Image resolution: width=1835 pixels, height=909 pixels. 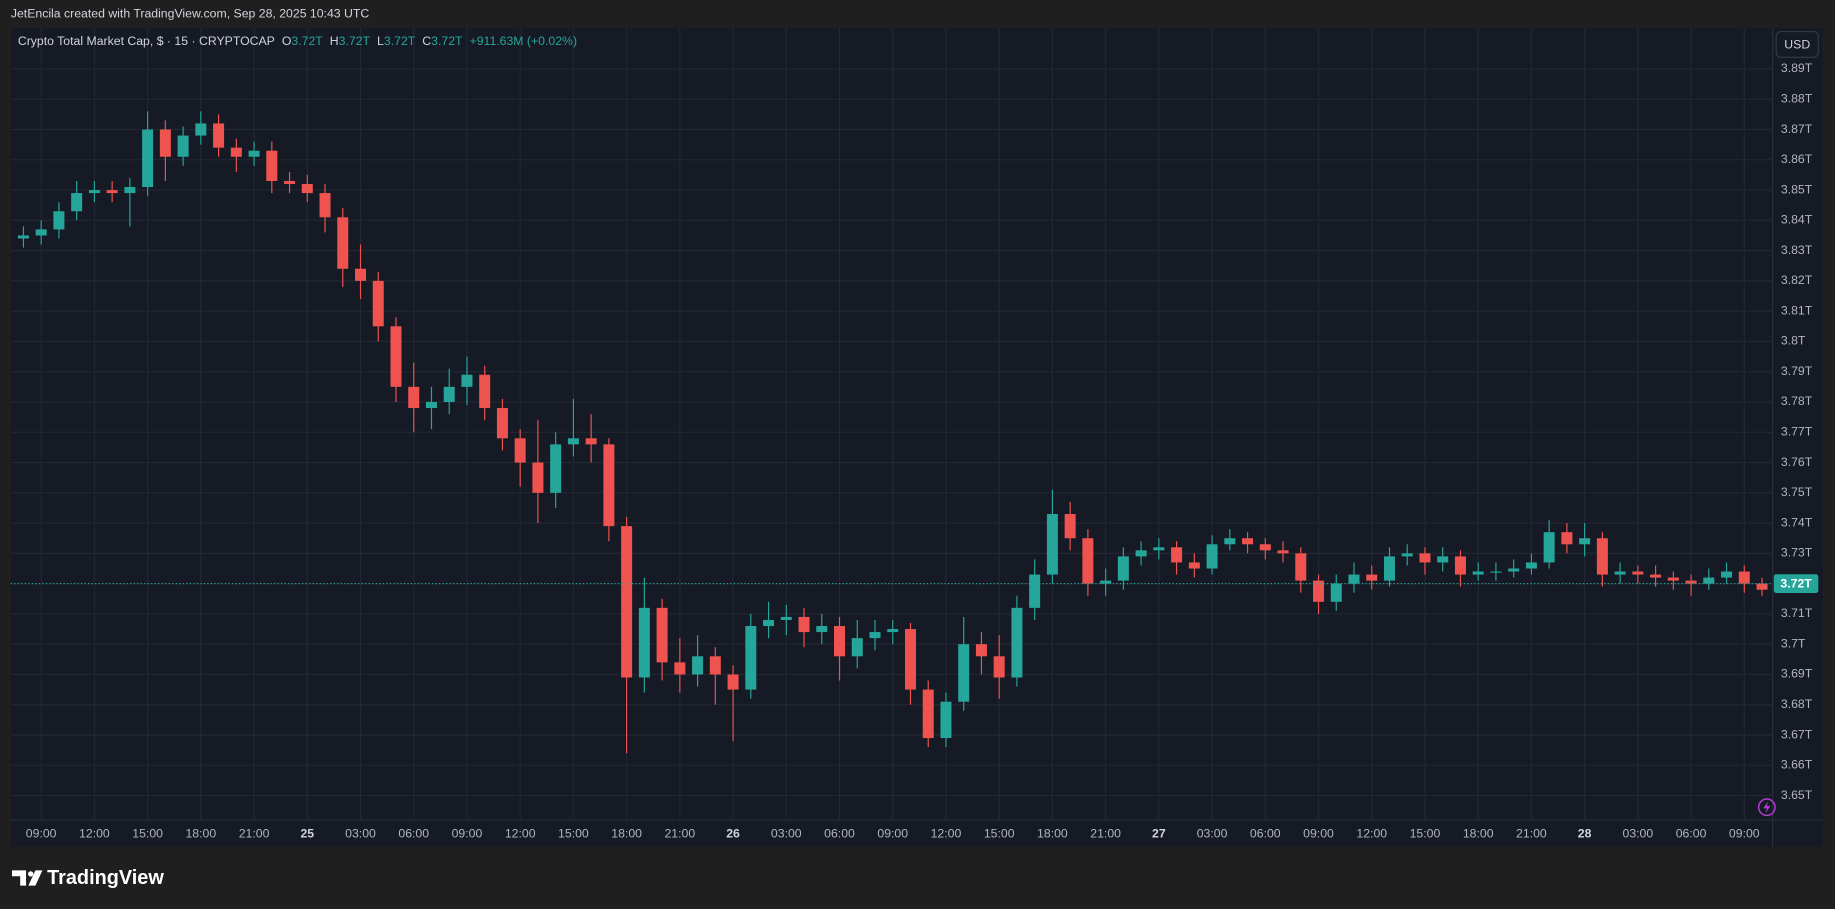 What do you see at coordinates (1797, 613) in the screenshot?
I see `y-tick-label: 3.71T` at bounding box center [1797, 613].